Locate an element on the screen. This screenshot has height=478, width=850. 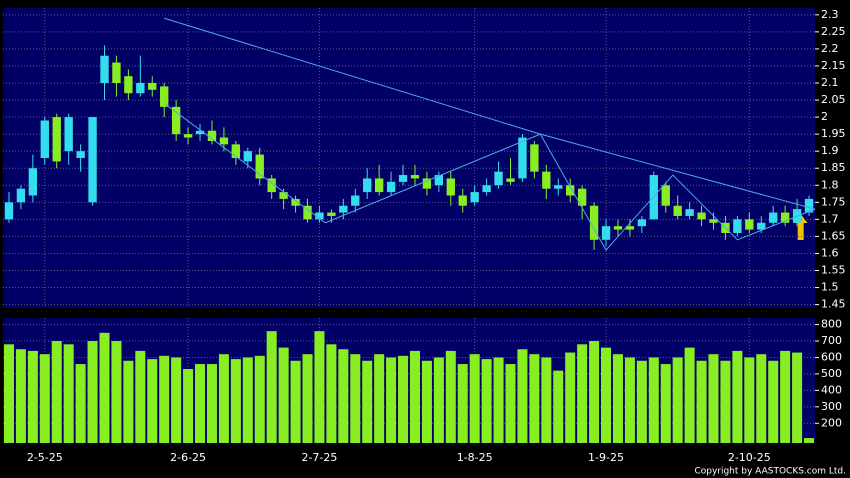
y-tick-label: 1.8 is located at coordinates (830, 184).